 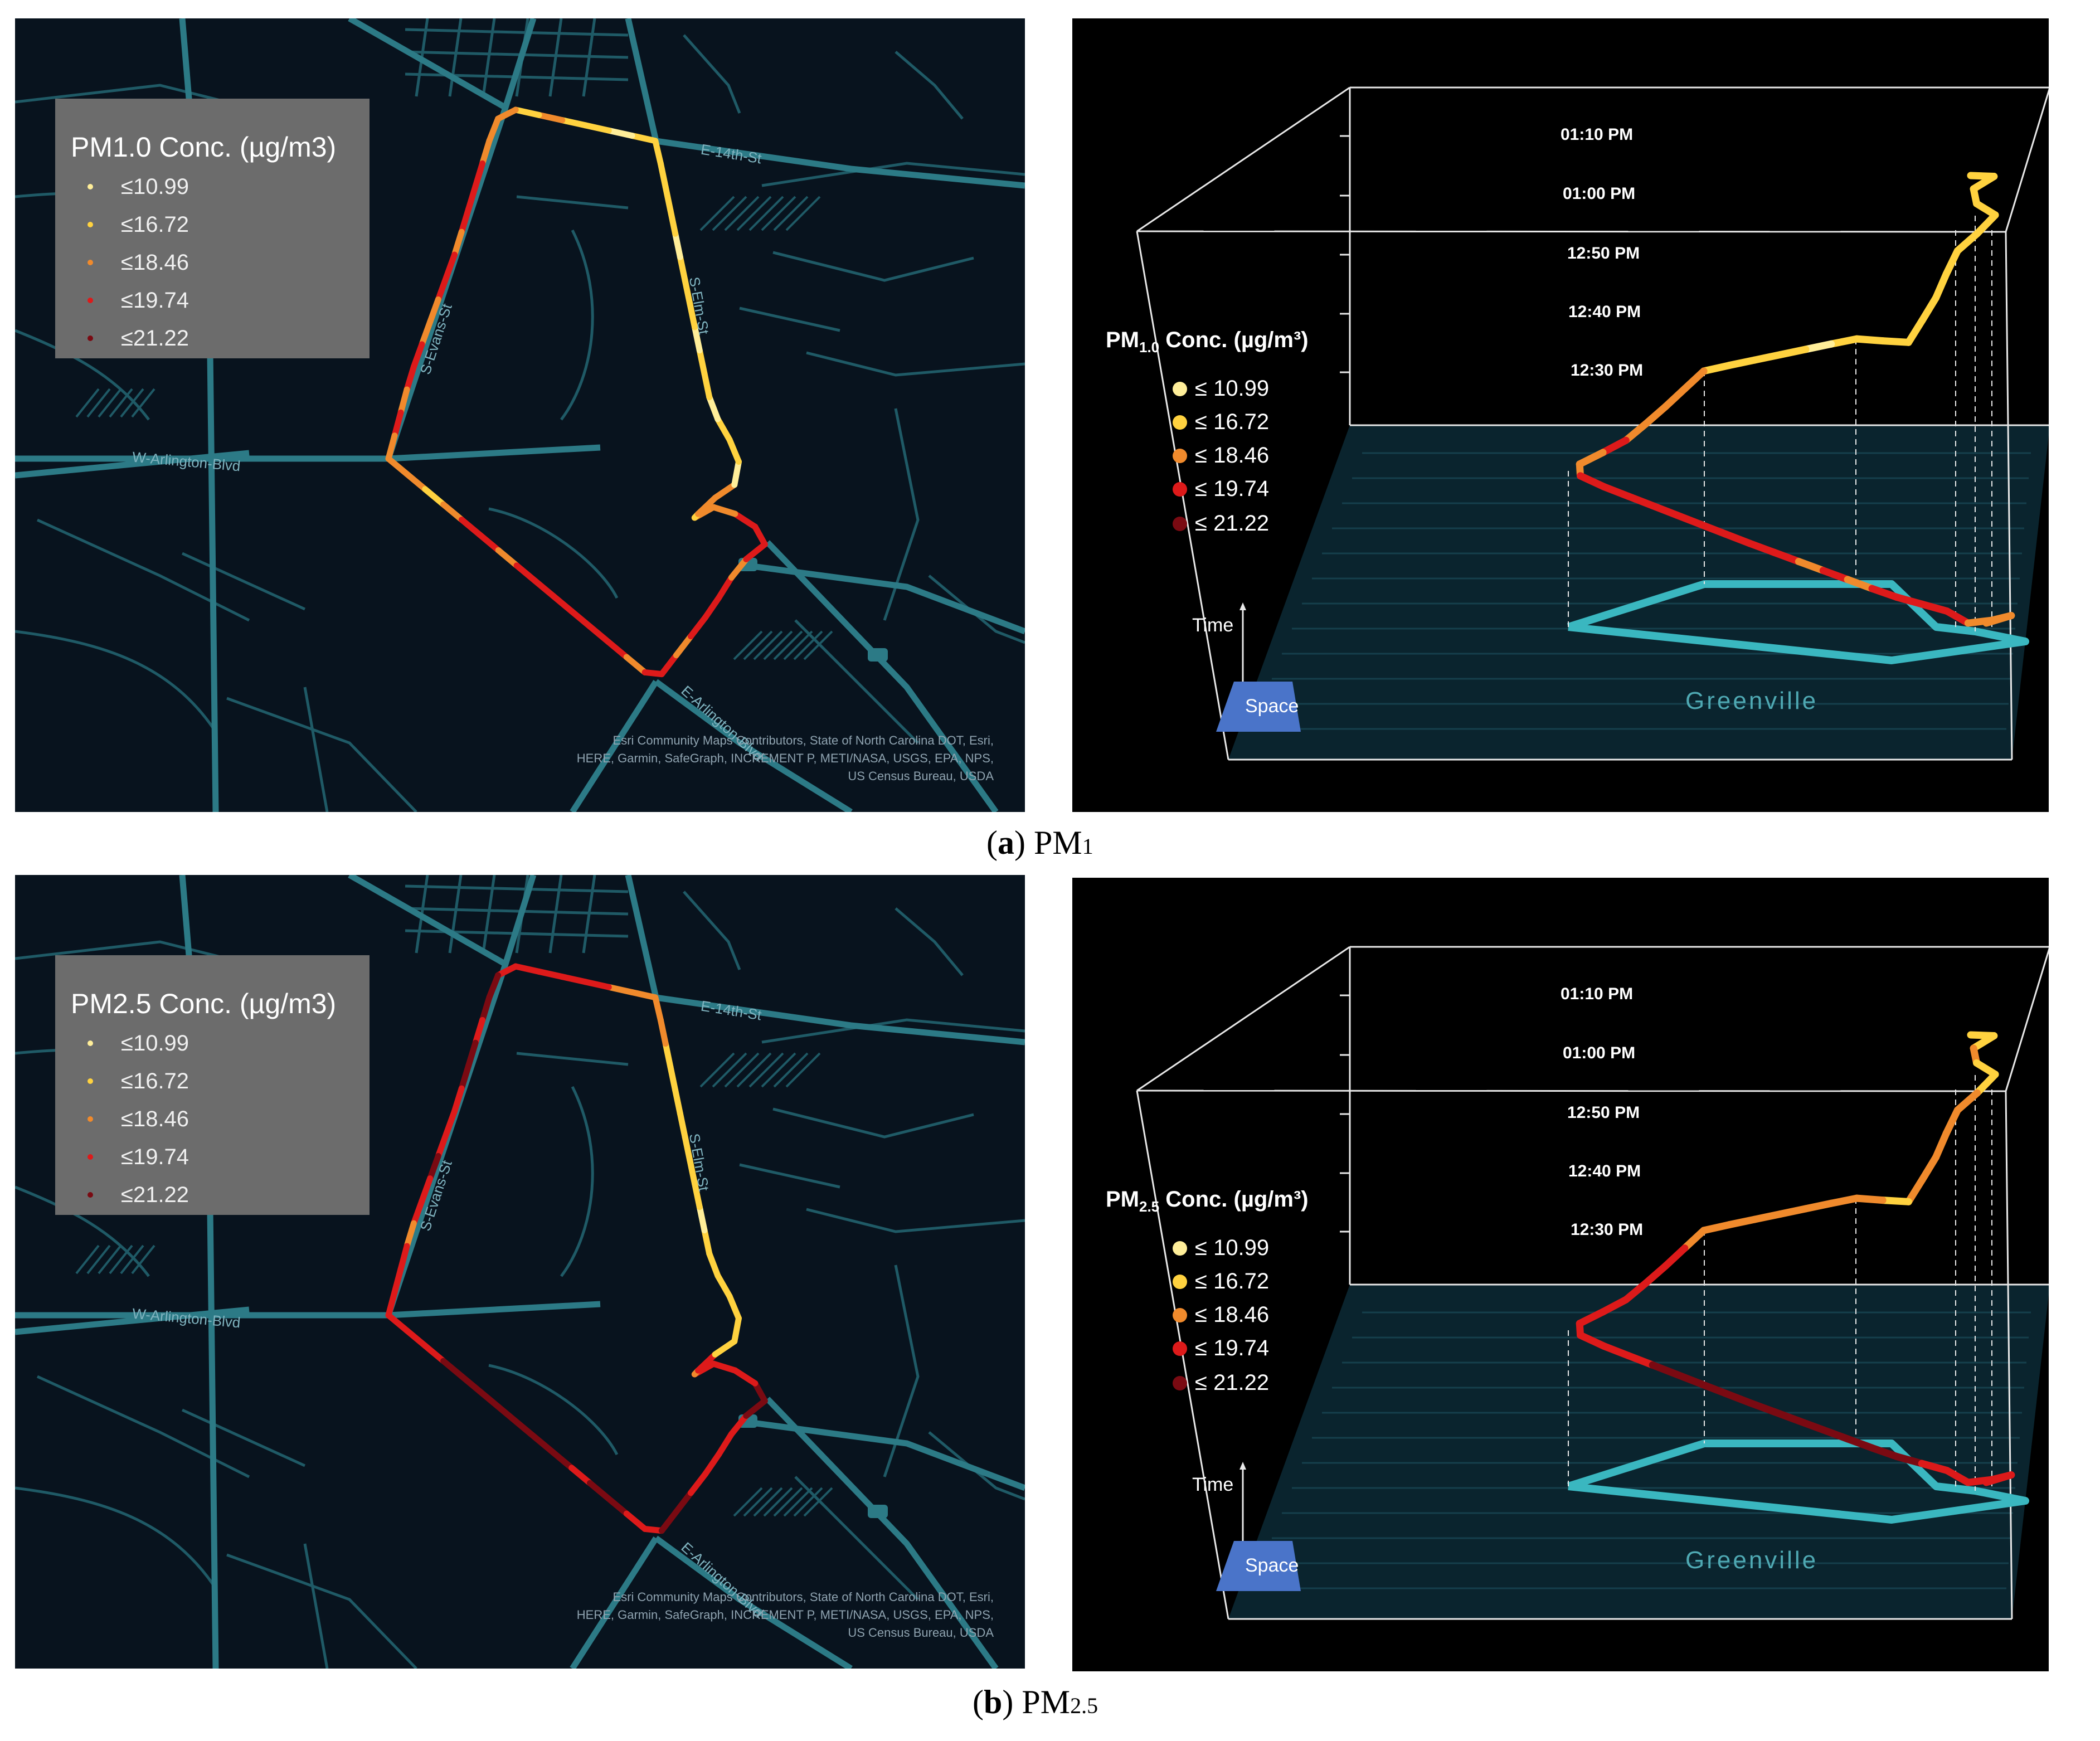 I want to click on cube-legend-item-b-4: ≤ 19.74, so click(x=1221, y=1348).